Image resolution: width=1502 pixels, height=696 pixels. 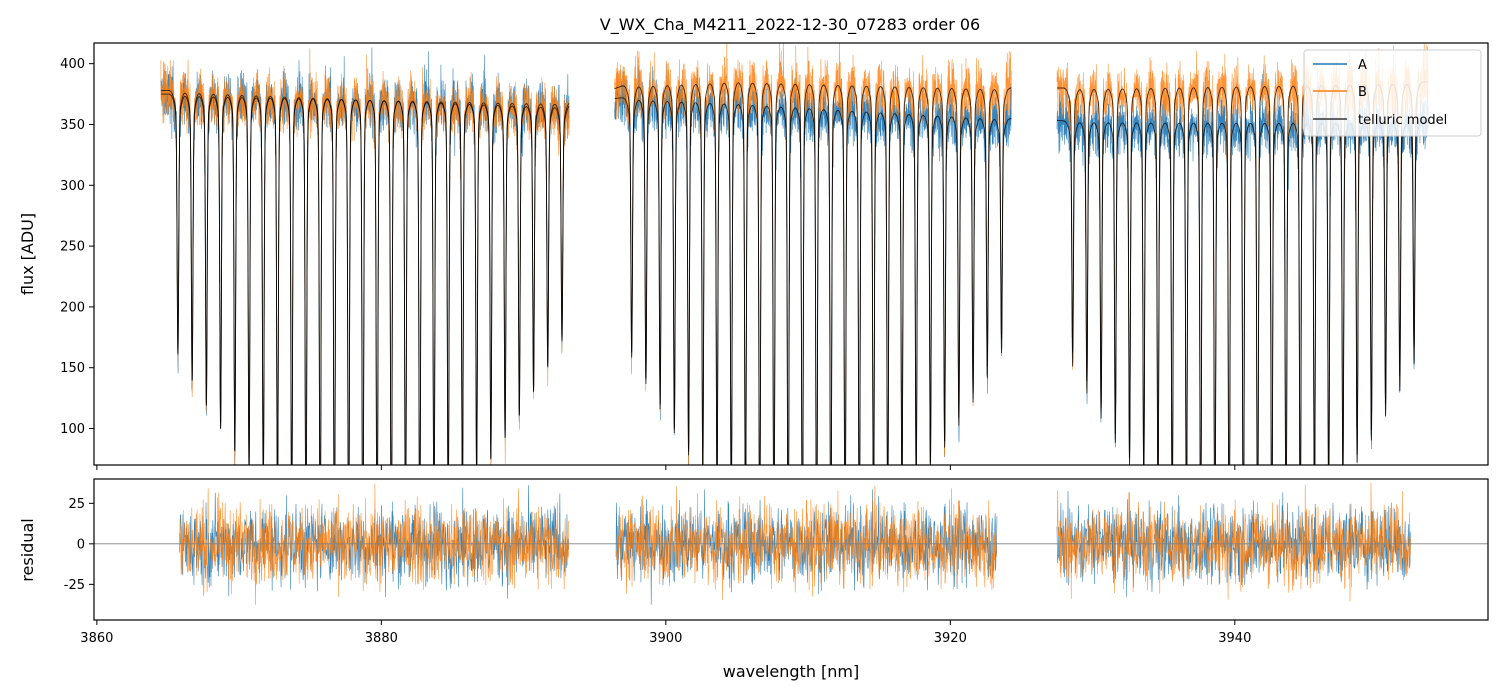 What do you see at coordinates (950, 638) in the screenshot?
I see `residual-x-tick-label: 3920` at bounding box center [950, 638].